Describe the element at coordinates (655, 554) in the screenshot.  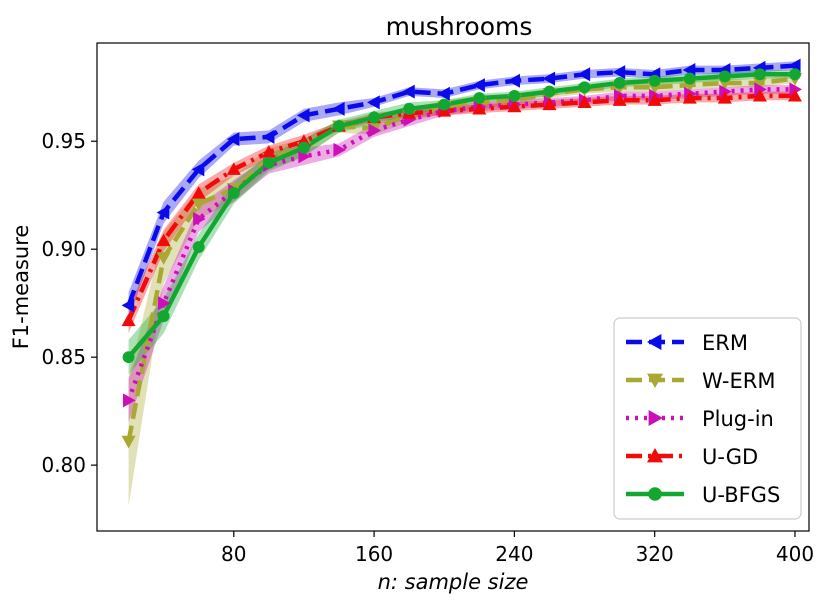
I see `x-tick-label: 320` at that location.